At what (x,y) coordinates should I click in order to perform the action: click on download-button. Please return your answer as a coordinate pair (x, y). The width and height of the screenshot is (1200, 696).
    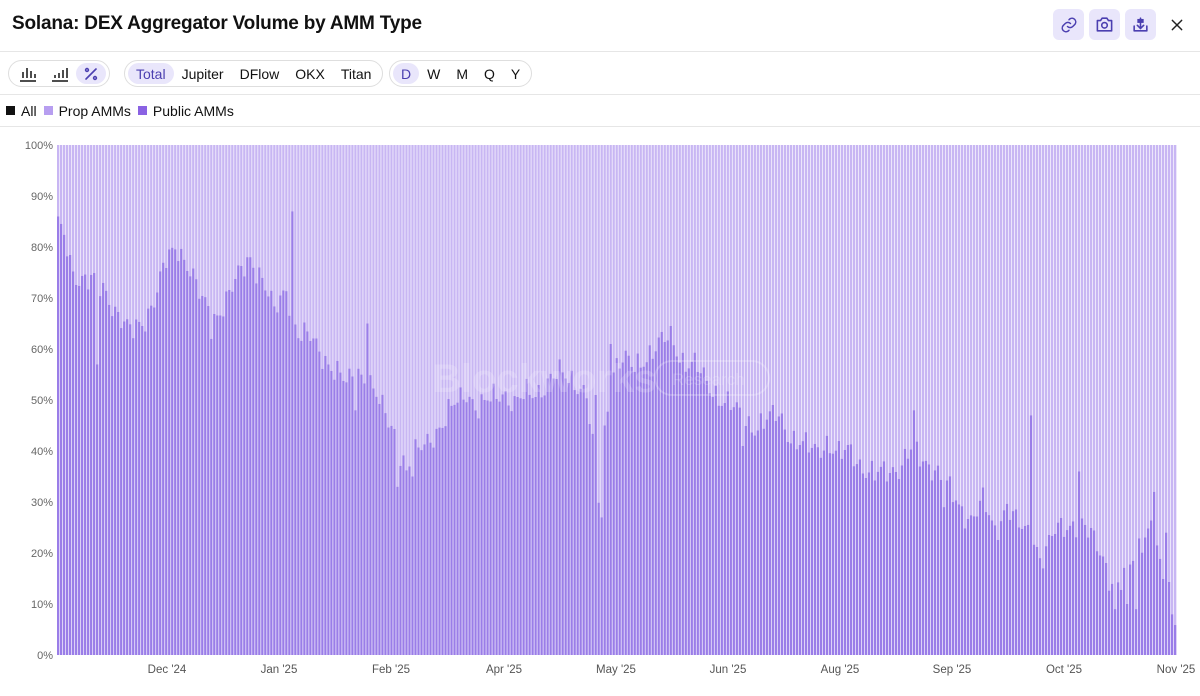
    Looking at the image, I should click on (1140, 24).